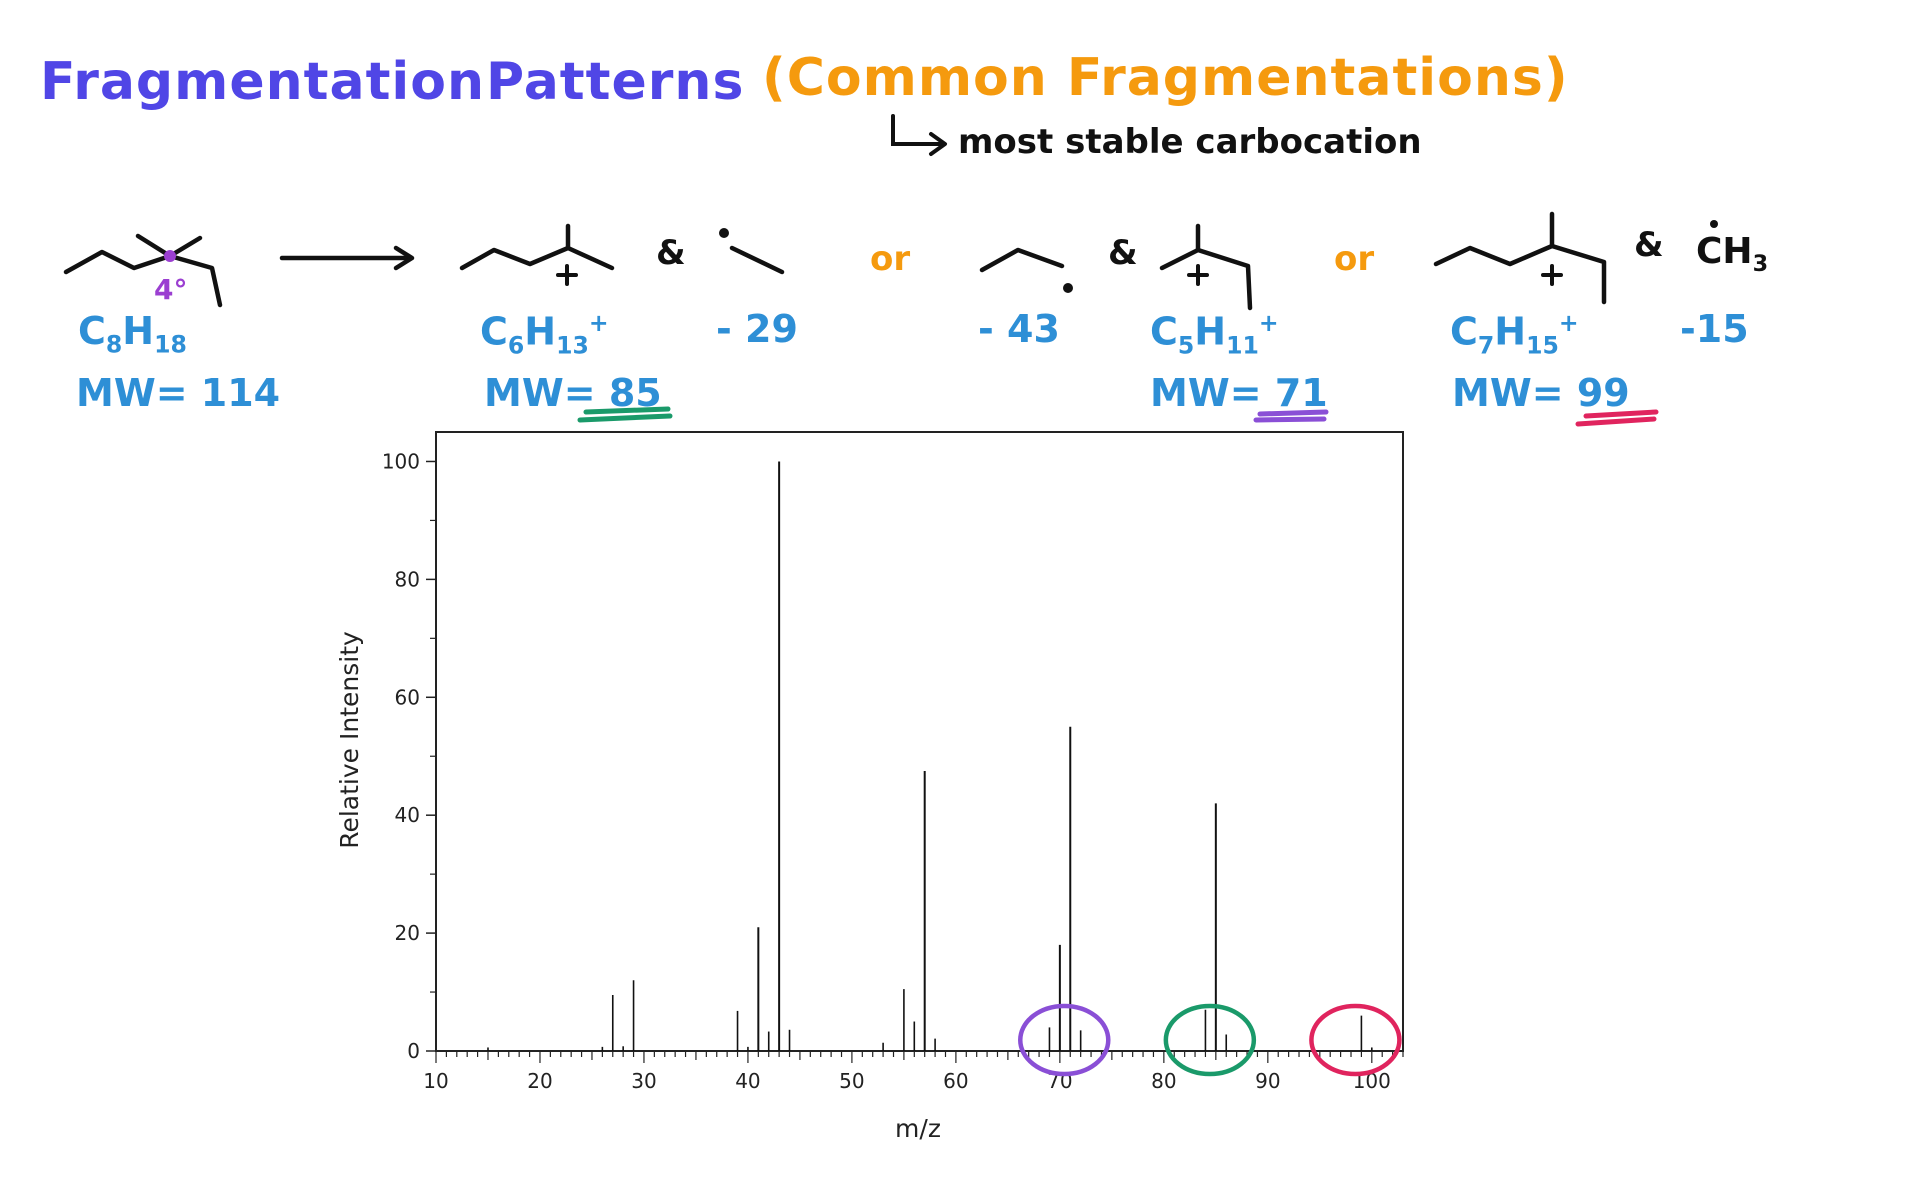 Image resolution: width=1920 pixels, height=1186 pixels. What do you see at coordinates (539, 1081) in the screenshot?
I see `x-tick-label: 20` at bounding box center [539, 1081].